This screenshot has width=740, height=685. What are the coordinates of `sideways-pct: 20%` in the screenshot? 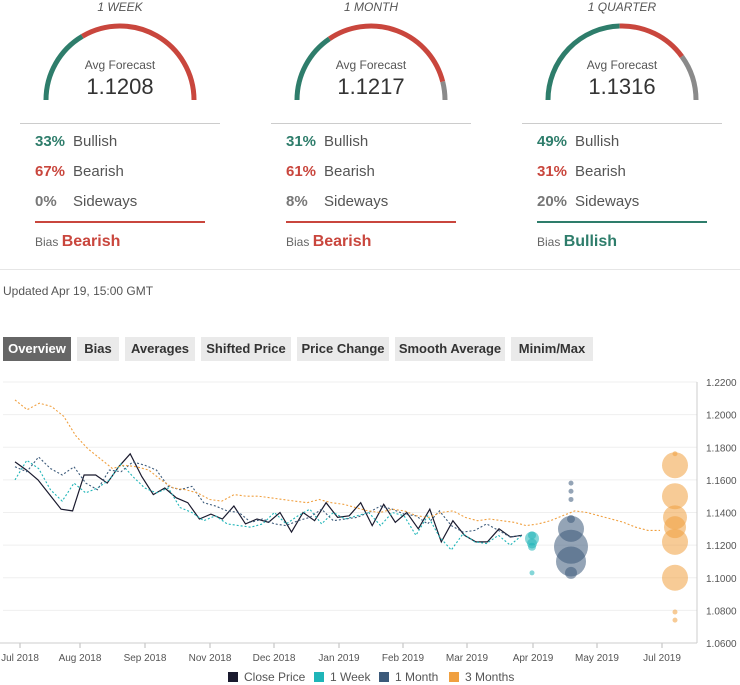 It's located at (552, 201).